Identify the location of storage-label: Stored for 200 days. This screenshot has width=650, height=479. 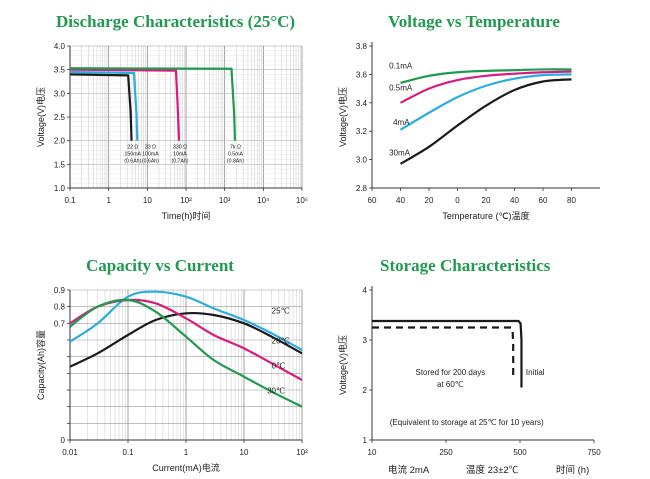
(450, 372).